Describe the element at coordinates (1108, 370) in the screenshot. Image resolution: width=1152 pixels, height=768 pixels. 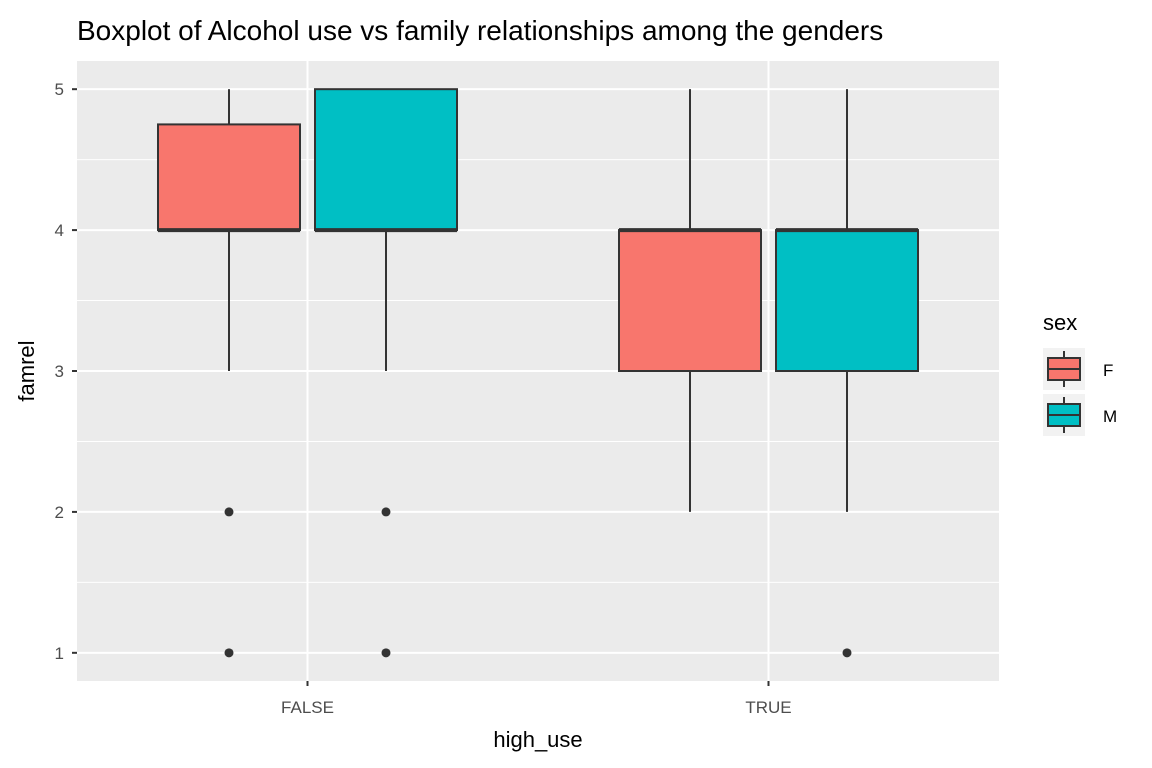
I see `legend-label: F` at that location.